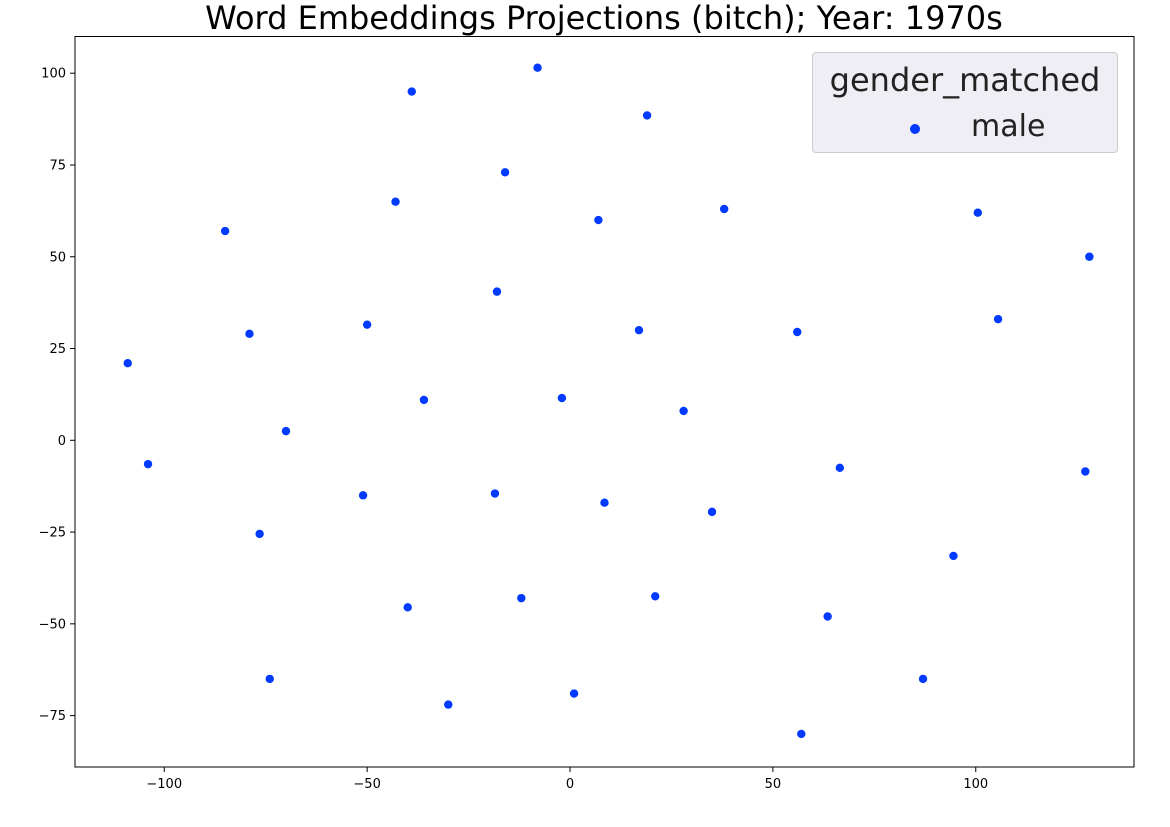  I want to click on legend-label-male: male, so click(1008, 126).